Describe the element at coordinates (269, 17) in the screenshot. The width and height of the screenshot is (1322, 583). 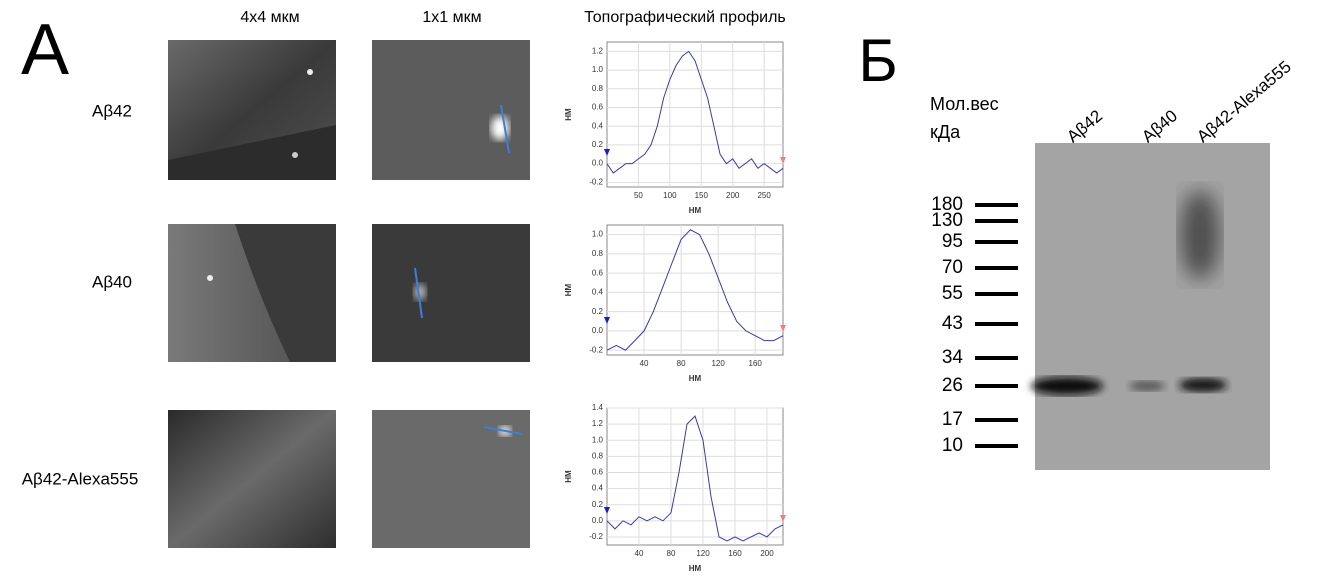
I see `column-header: 4x4 мкм` at that location.